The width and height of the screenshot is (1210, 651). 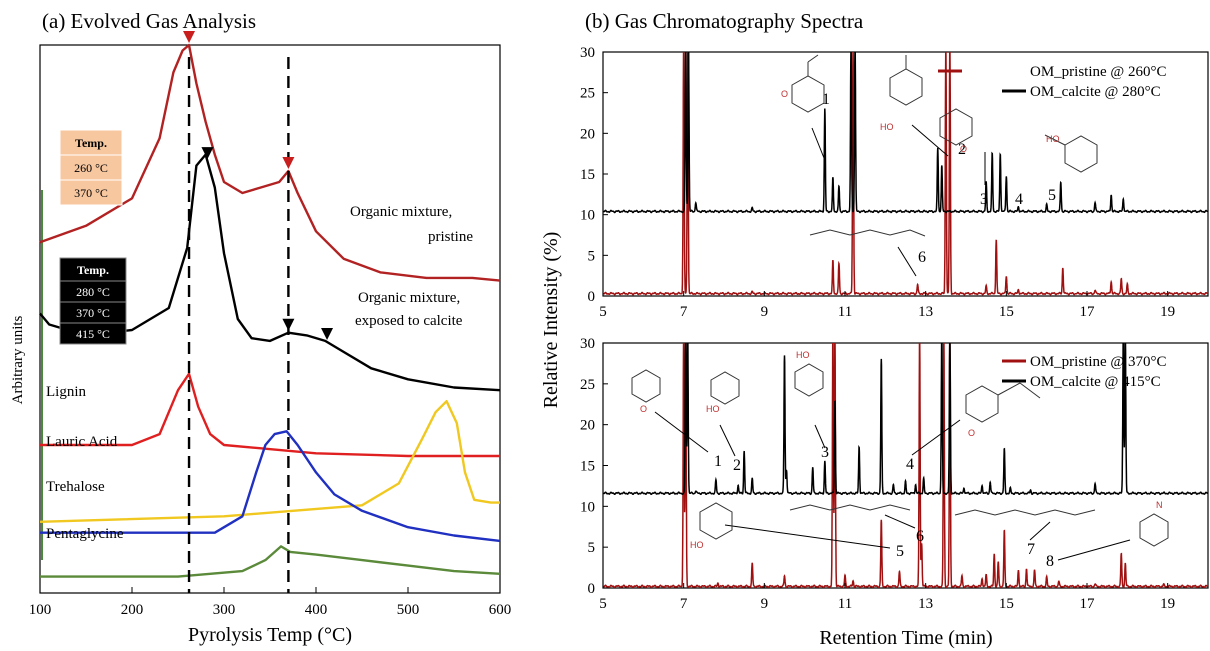 I want to click on x-tick-label: 15, so click(x=1006, y=604).